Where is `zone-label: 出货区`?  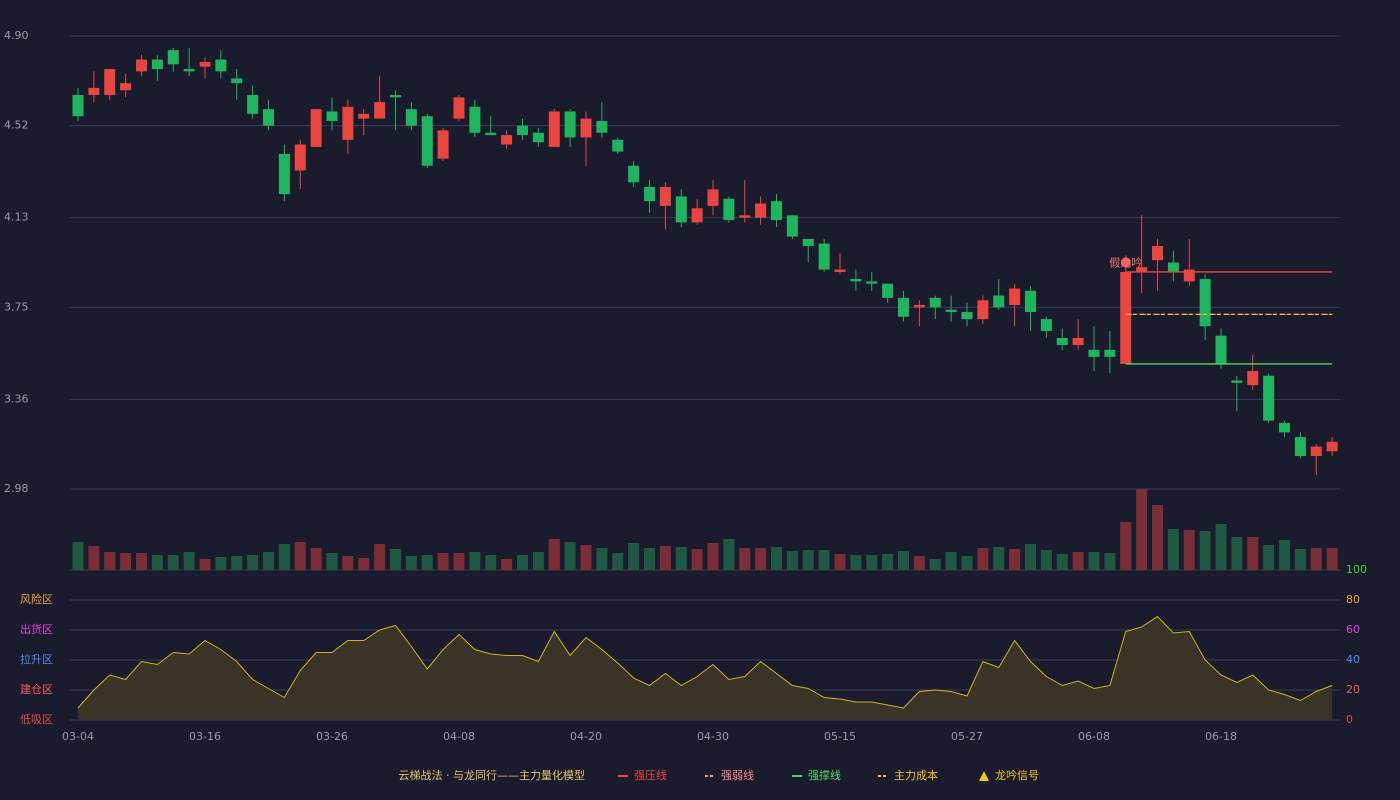 zone-label: 出货区 is located at coordinates (36, 629).